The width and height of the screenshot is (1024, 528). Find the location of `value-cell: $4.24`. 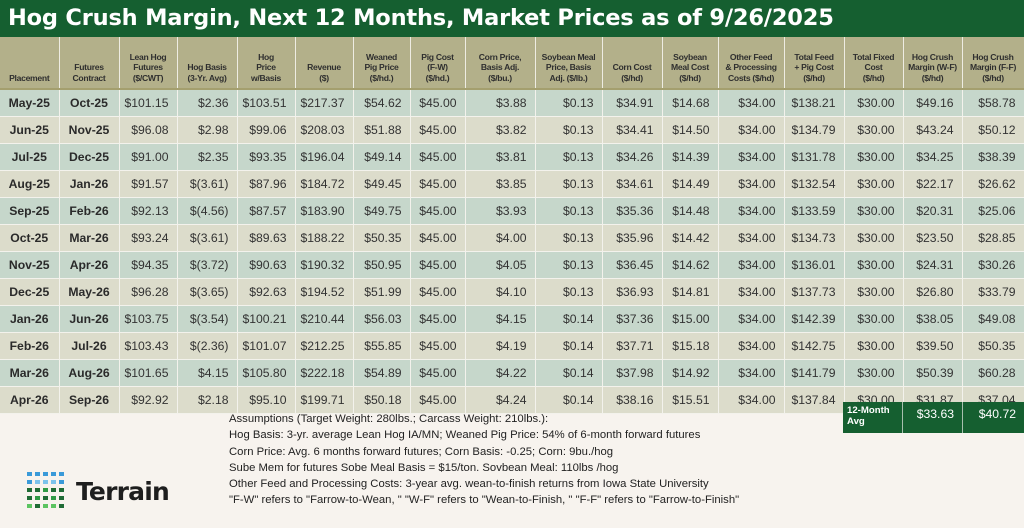

value-cell: $4.24 is located at coordinates (500, 400).